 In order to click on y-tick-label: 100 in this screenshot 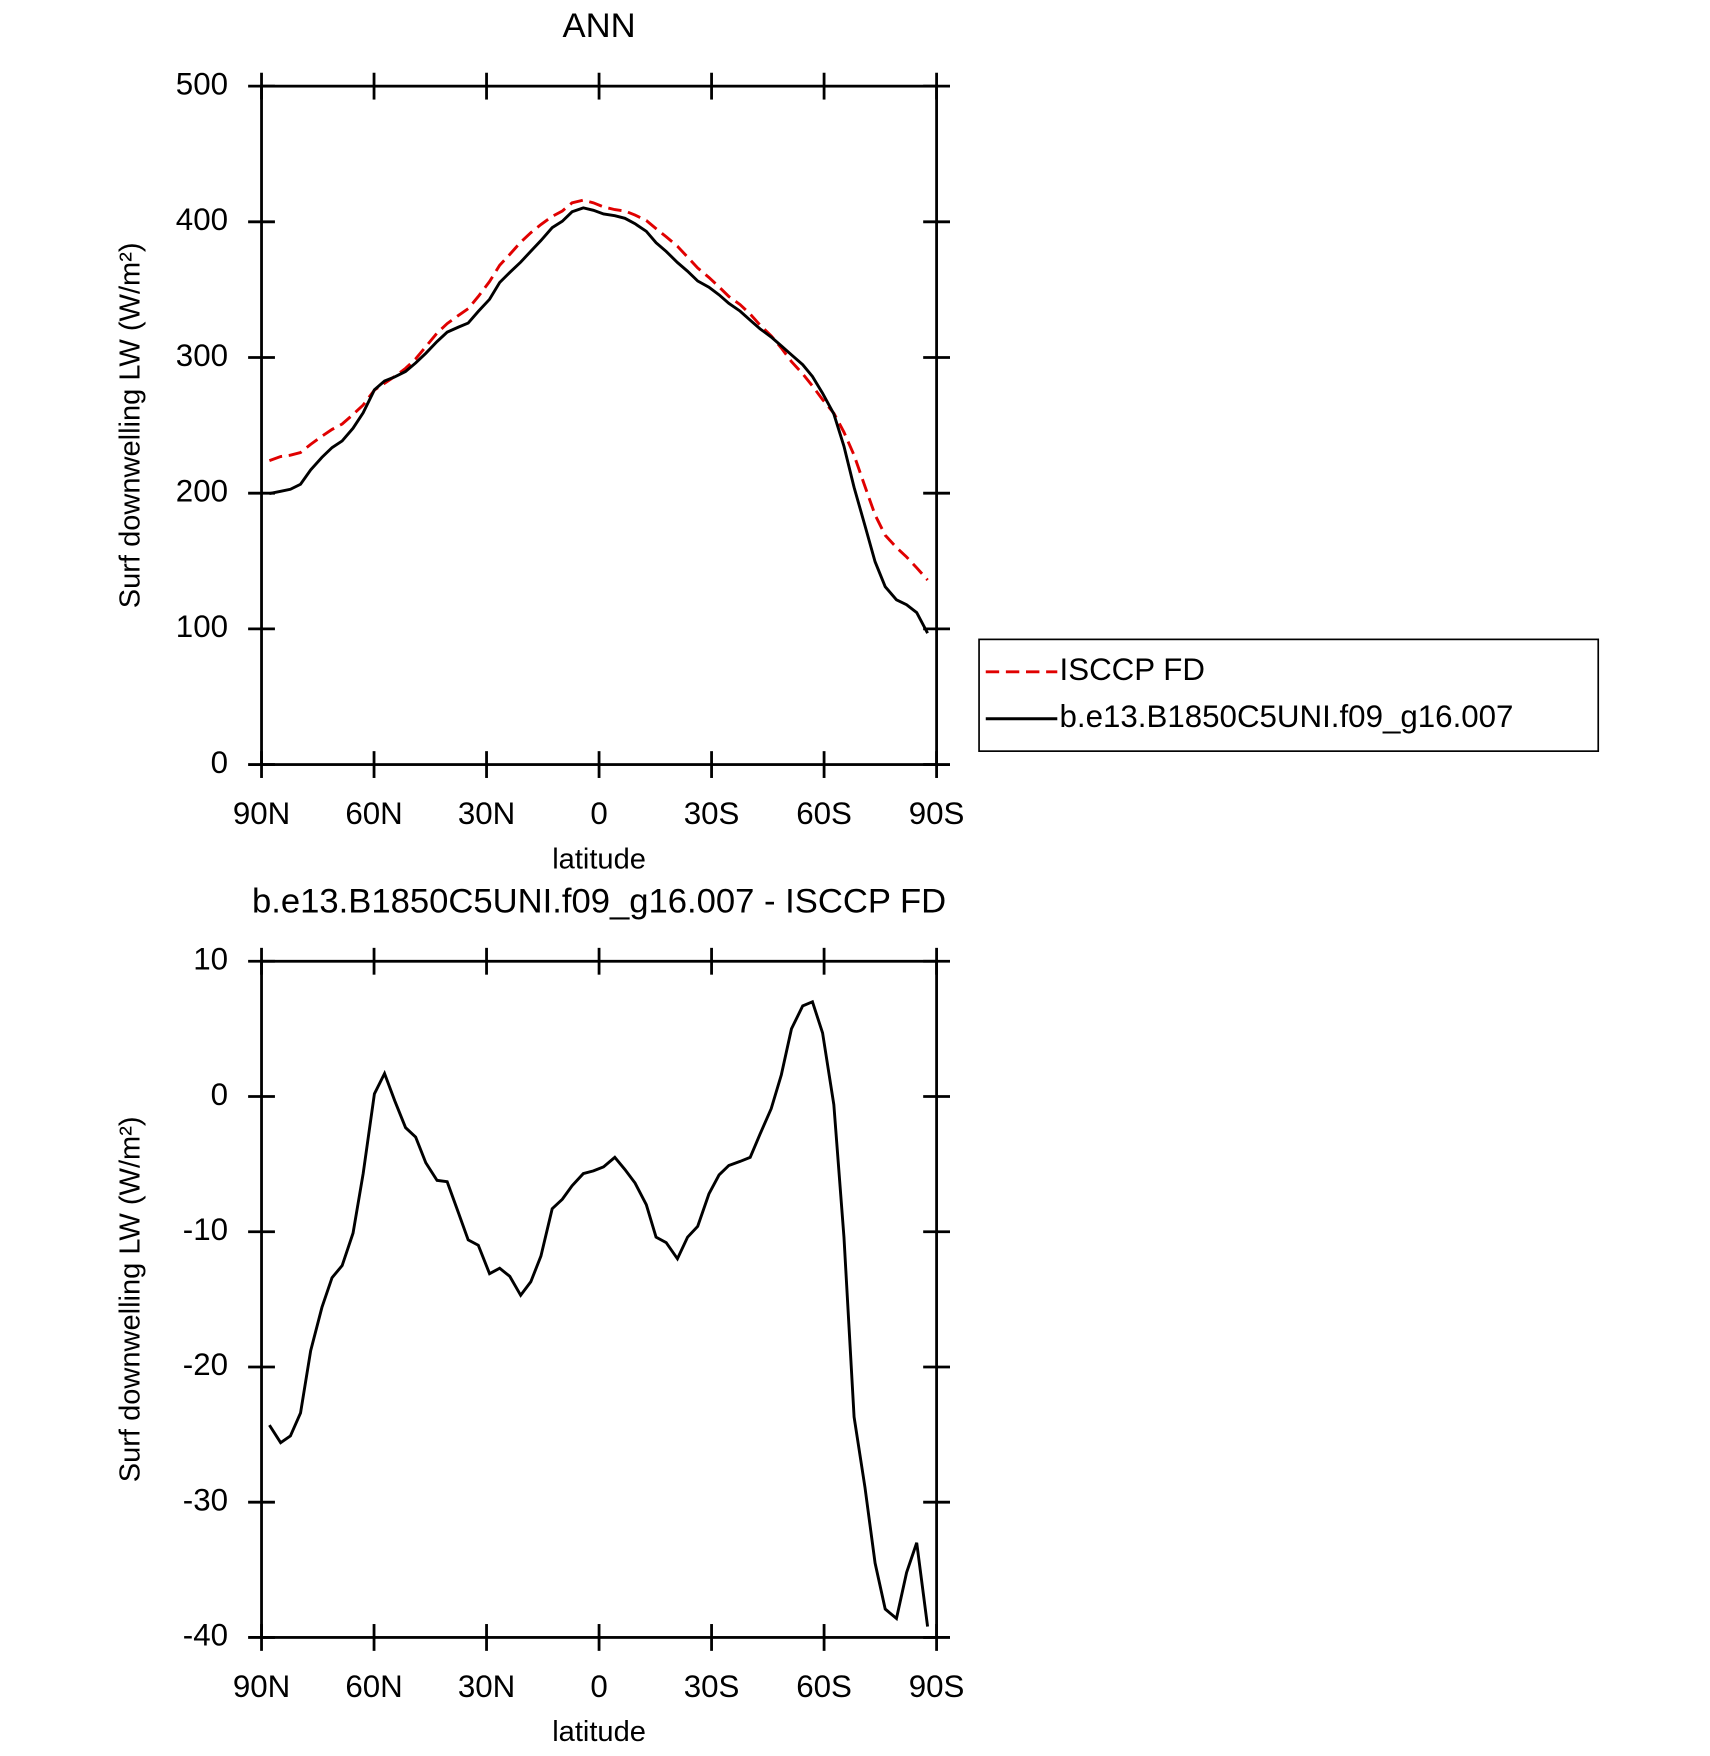, I will do `click(202, 626)`.